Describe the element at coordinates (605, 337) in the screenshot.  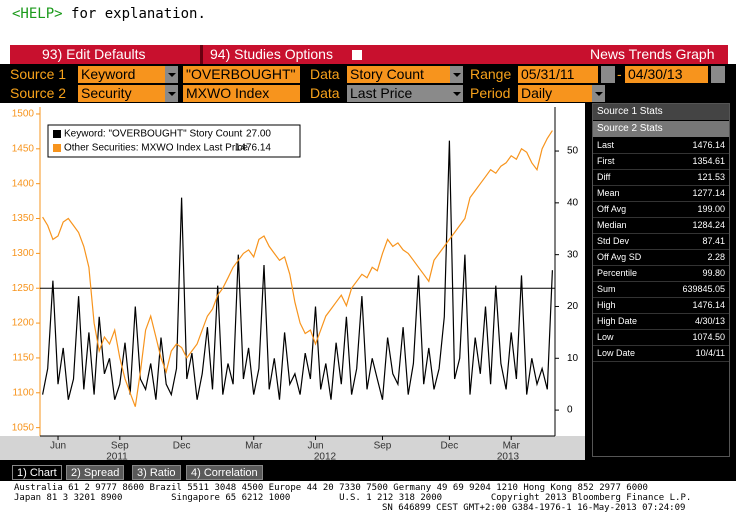
I see `stat-label: Low` at that location.